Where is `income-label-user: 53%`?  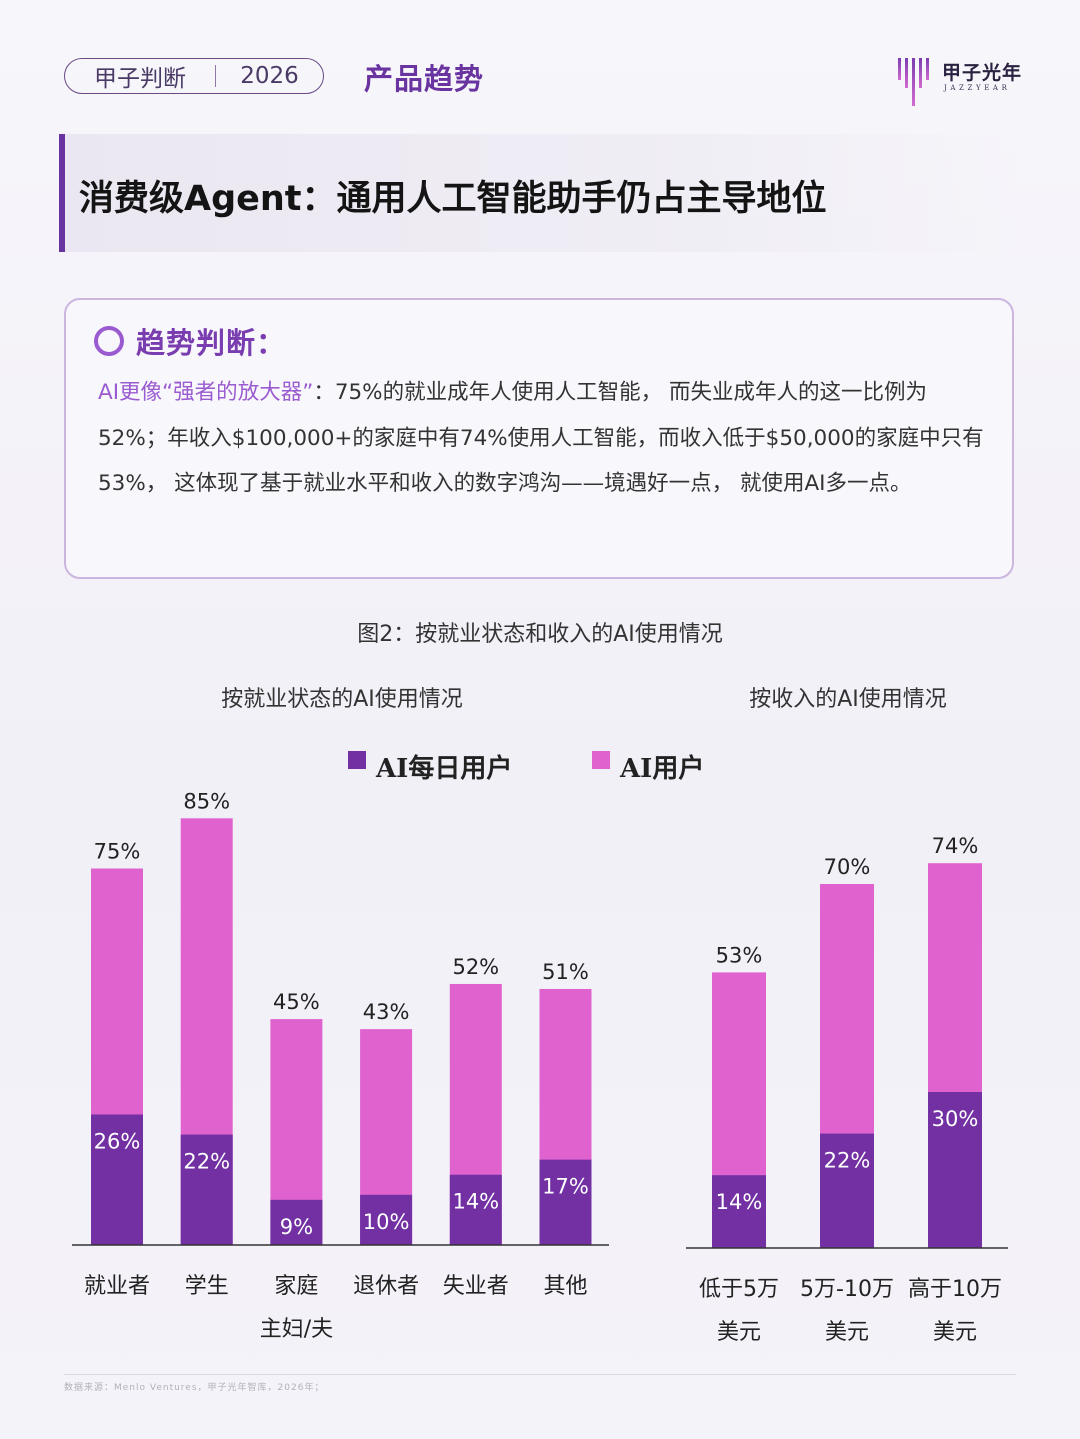
income-label-user: 53% is located at coordinates (739, 955).